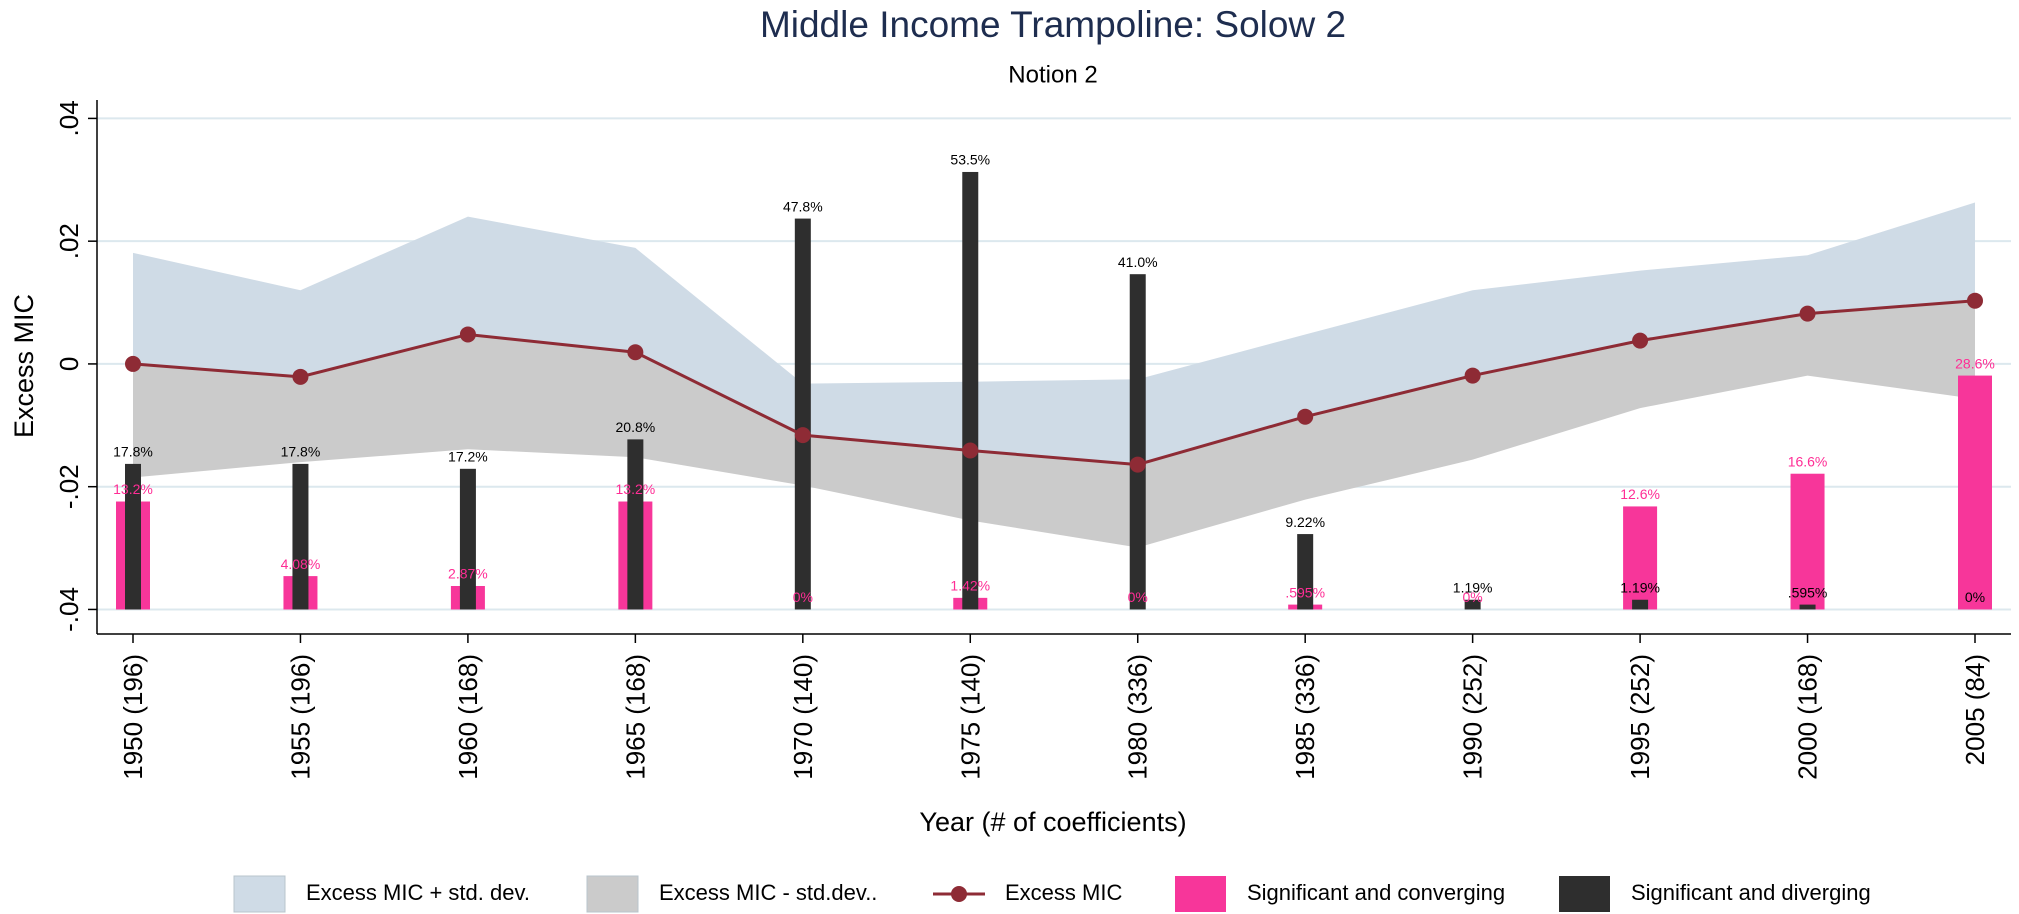 This screenshot has height=914, width=2019. What do you see at coordinates (133, 717) in the screenshot?
I see `x-tick-label: 1950 (196)` at bounding box center [133, 717].